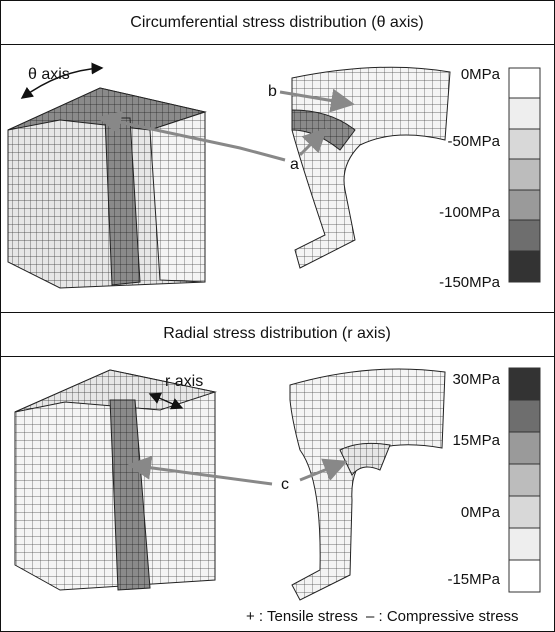 The height and width of the screenshot is (632, 555). Describe the element at coordinates (367, 484) in the screenshot. I see `section-model` at that location.